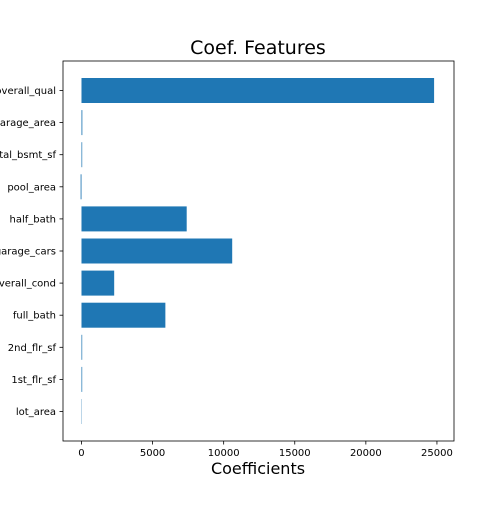 Image resolution: width=504 pixels, height=508 pixels. I want to click on y-tick-label: full_bath, so click(34, 316).